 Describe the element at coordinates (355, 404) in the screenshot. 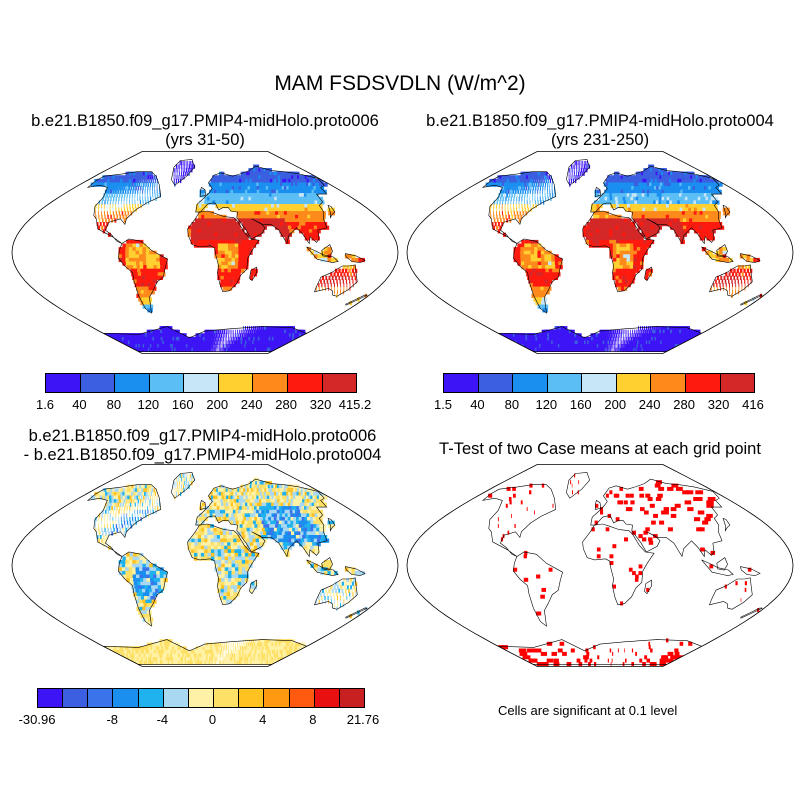

I see `colorbar-tick-label: 415.2` at that location.